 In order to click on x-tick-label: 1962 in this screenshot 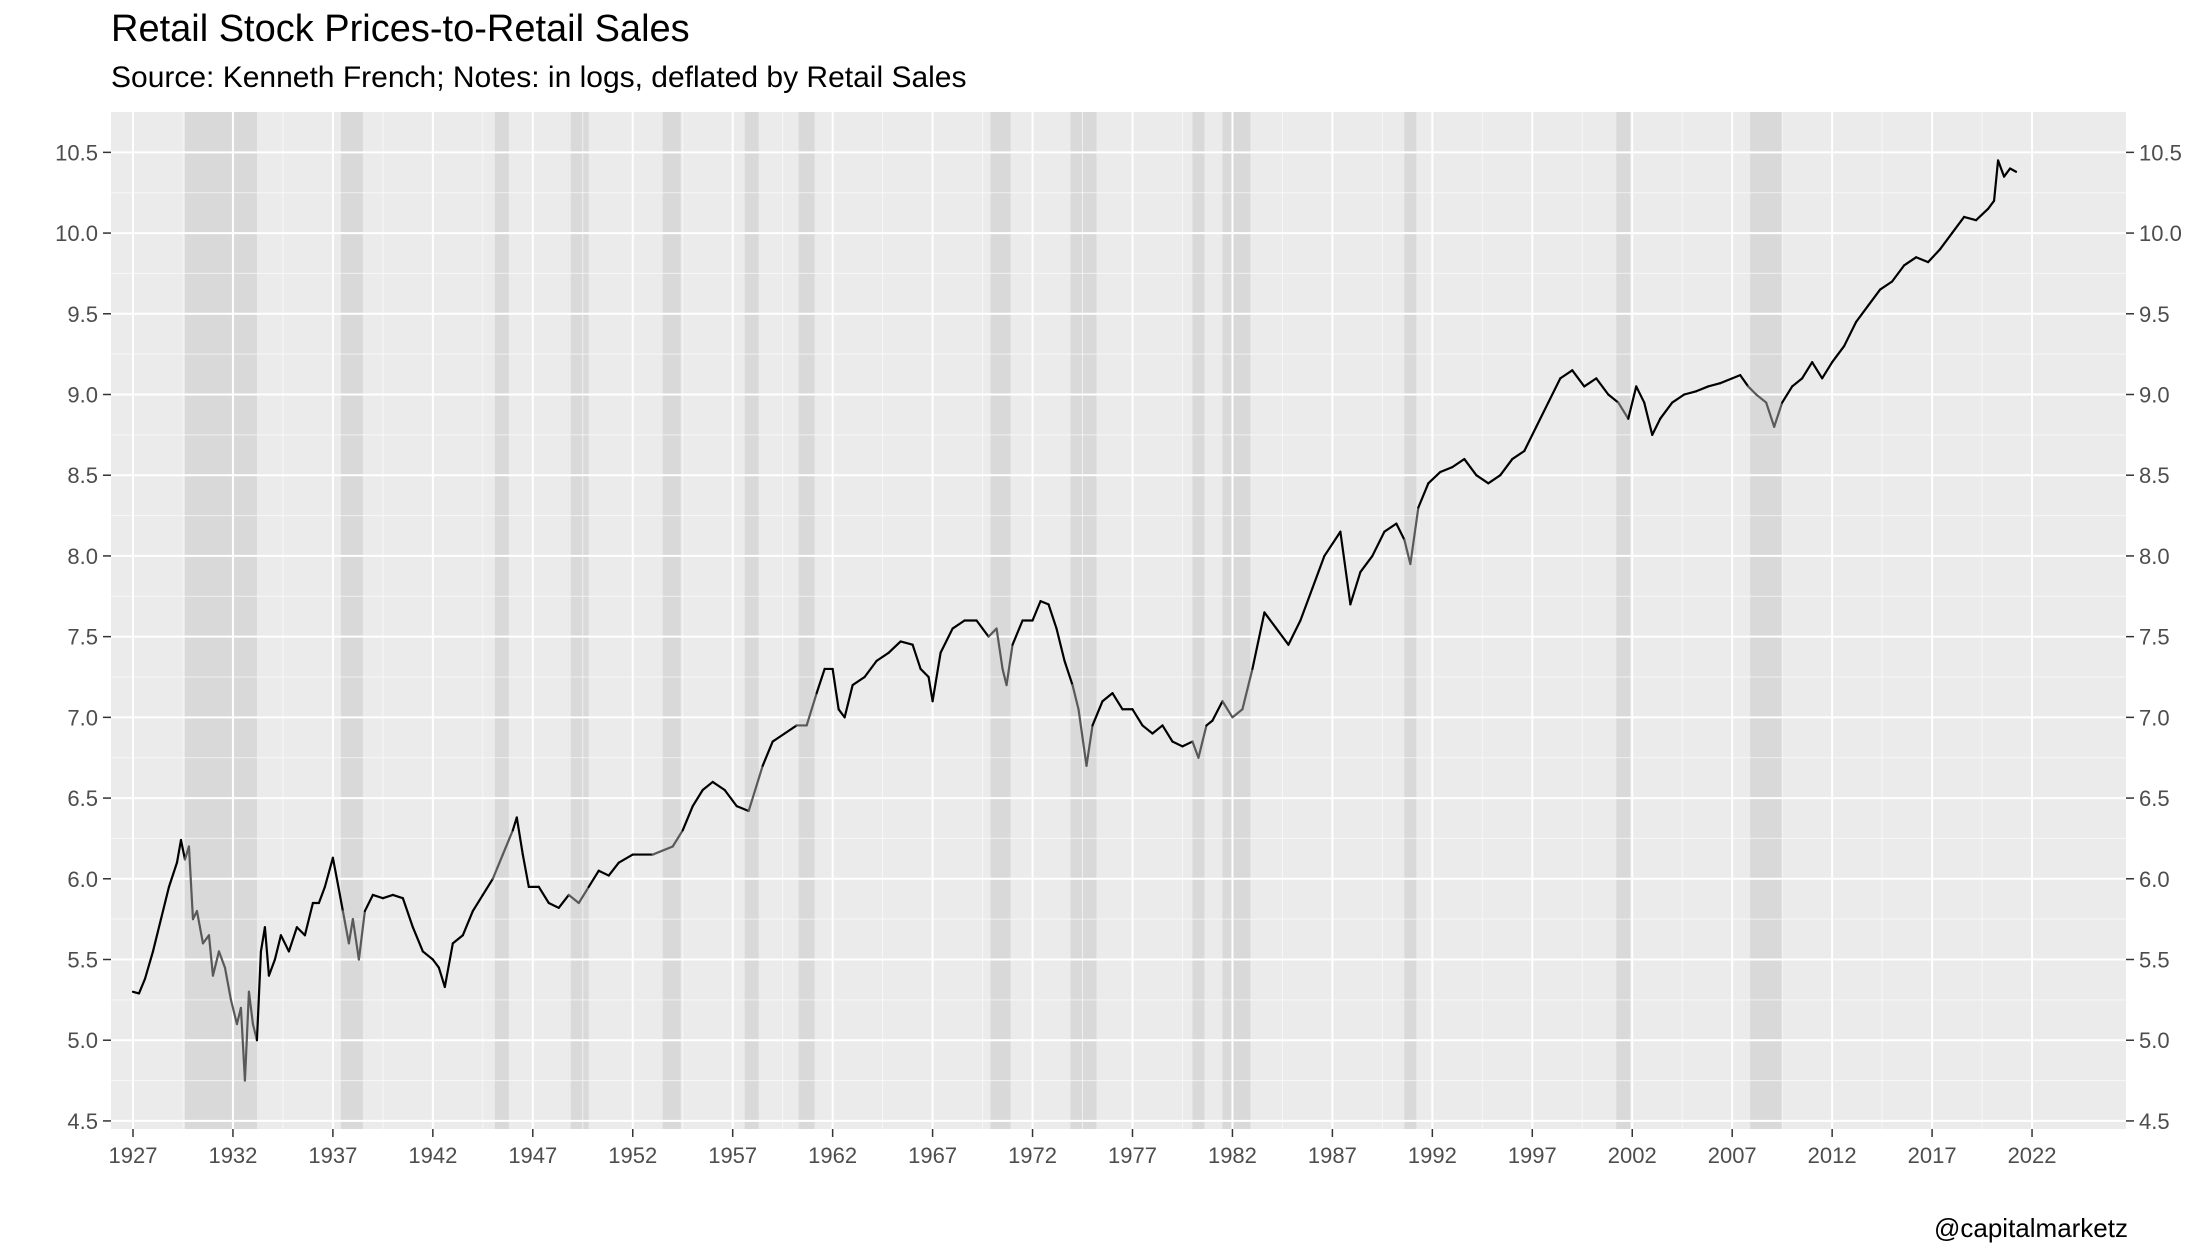, I will do `click(832, 1155)`.